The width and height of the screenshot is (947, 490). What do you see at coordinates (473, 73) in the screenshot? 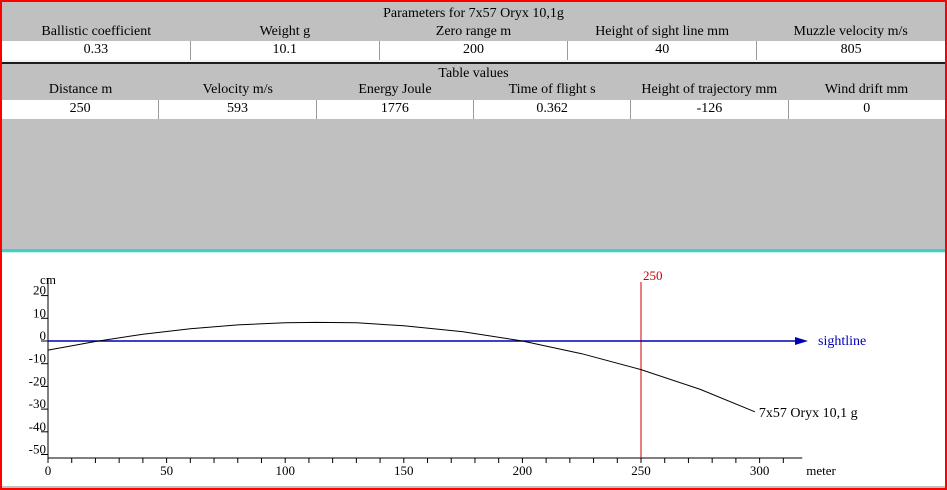
I see `table-values-title: Table values` at bounding box center [473, 73].